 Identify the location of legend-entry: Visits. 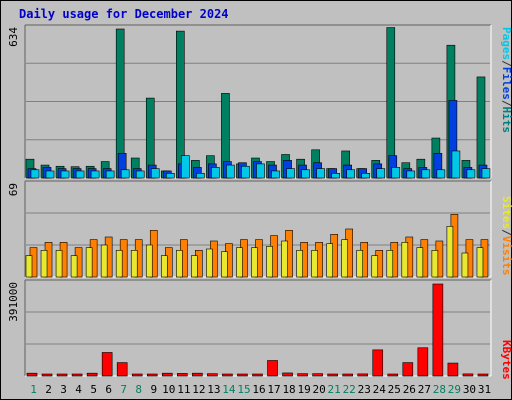
(506, 256).